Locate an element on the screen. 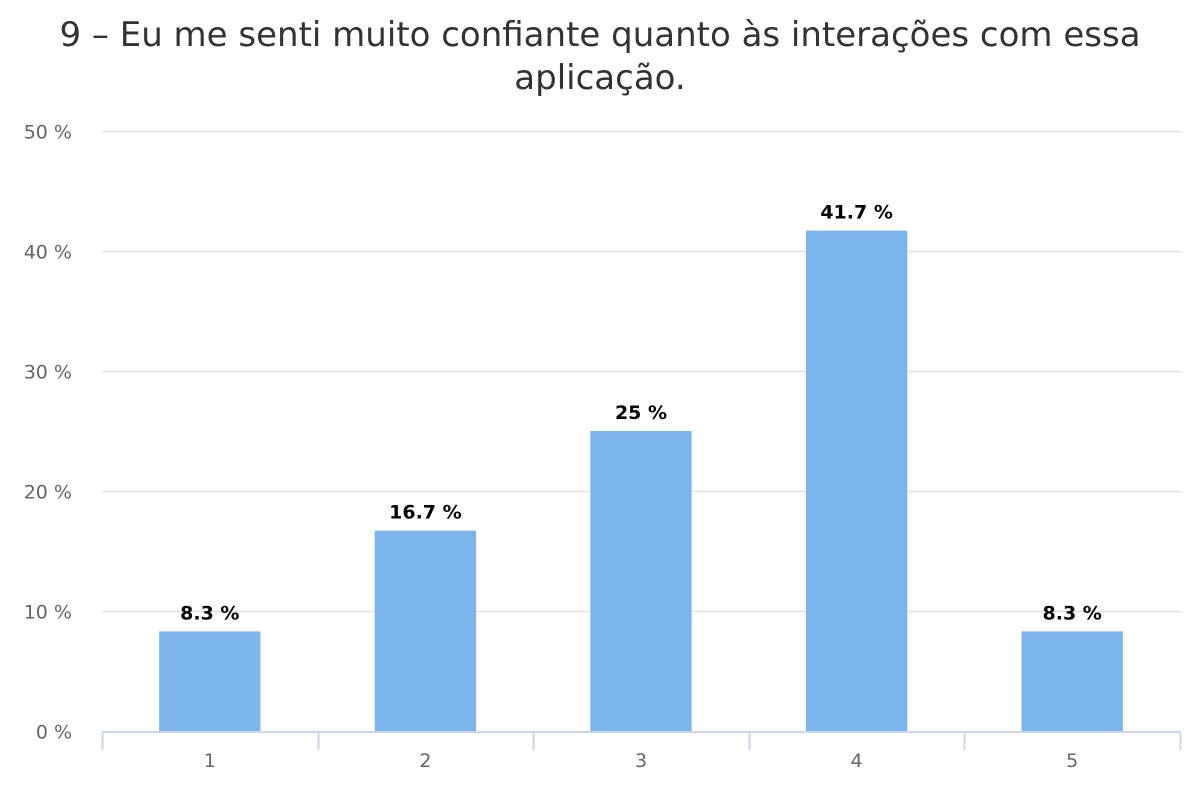 The image size is (1200, 800). x-tick-label: 1 is located at coordinates (210, 761).